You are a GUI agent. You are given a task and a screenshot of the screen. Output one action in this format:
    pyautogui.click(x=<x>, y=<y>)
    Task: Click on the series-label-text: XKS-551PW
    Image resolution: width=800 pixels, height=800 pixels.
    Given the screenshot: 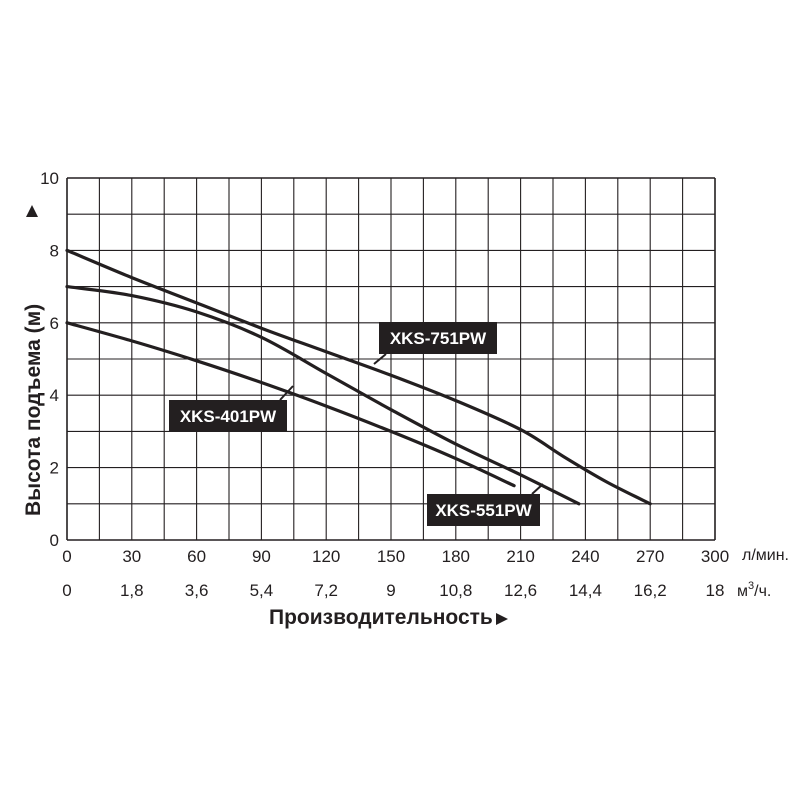 What is the action you would take?
    pyautogui.click(x=483, y=510)
    